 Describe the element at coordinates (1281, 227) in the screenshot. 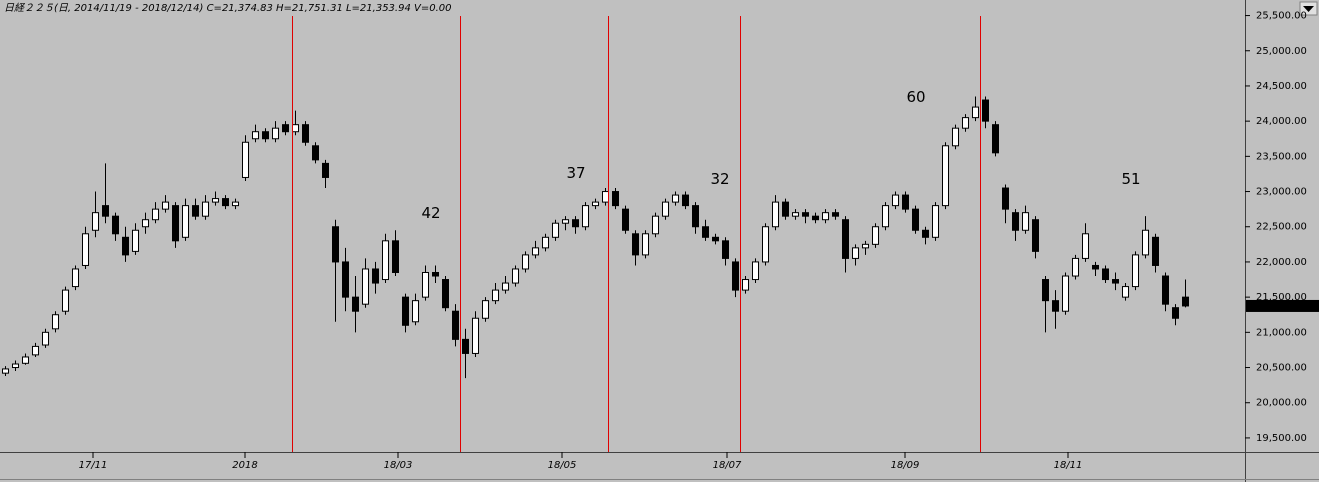

I see `y-tick-label: 22,500.00` at that location.